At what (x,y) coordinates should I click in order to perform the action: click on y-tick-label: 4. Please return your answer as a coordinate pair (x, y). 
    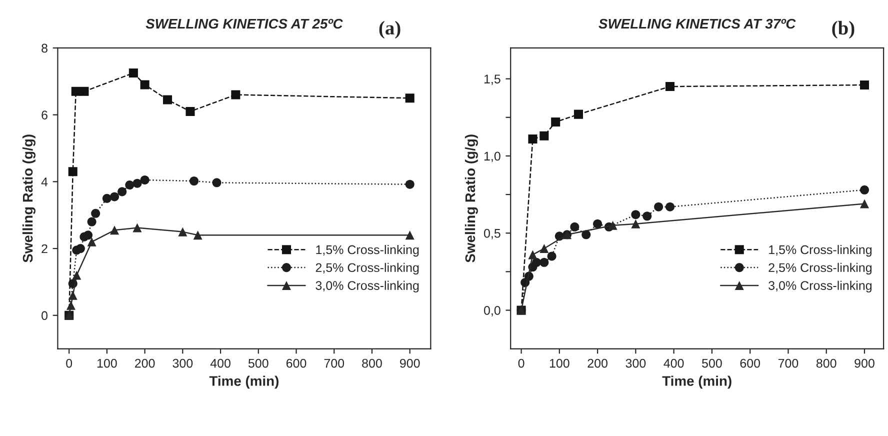
    Looking at the image, I should click on (44, 182).